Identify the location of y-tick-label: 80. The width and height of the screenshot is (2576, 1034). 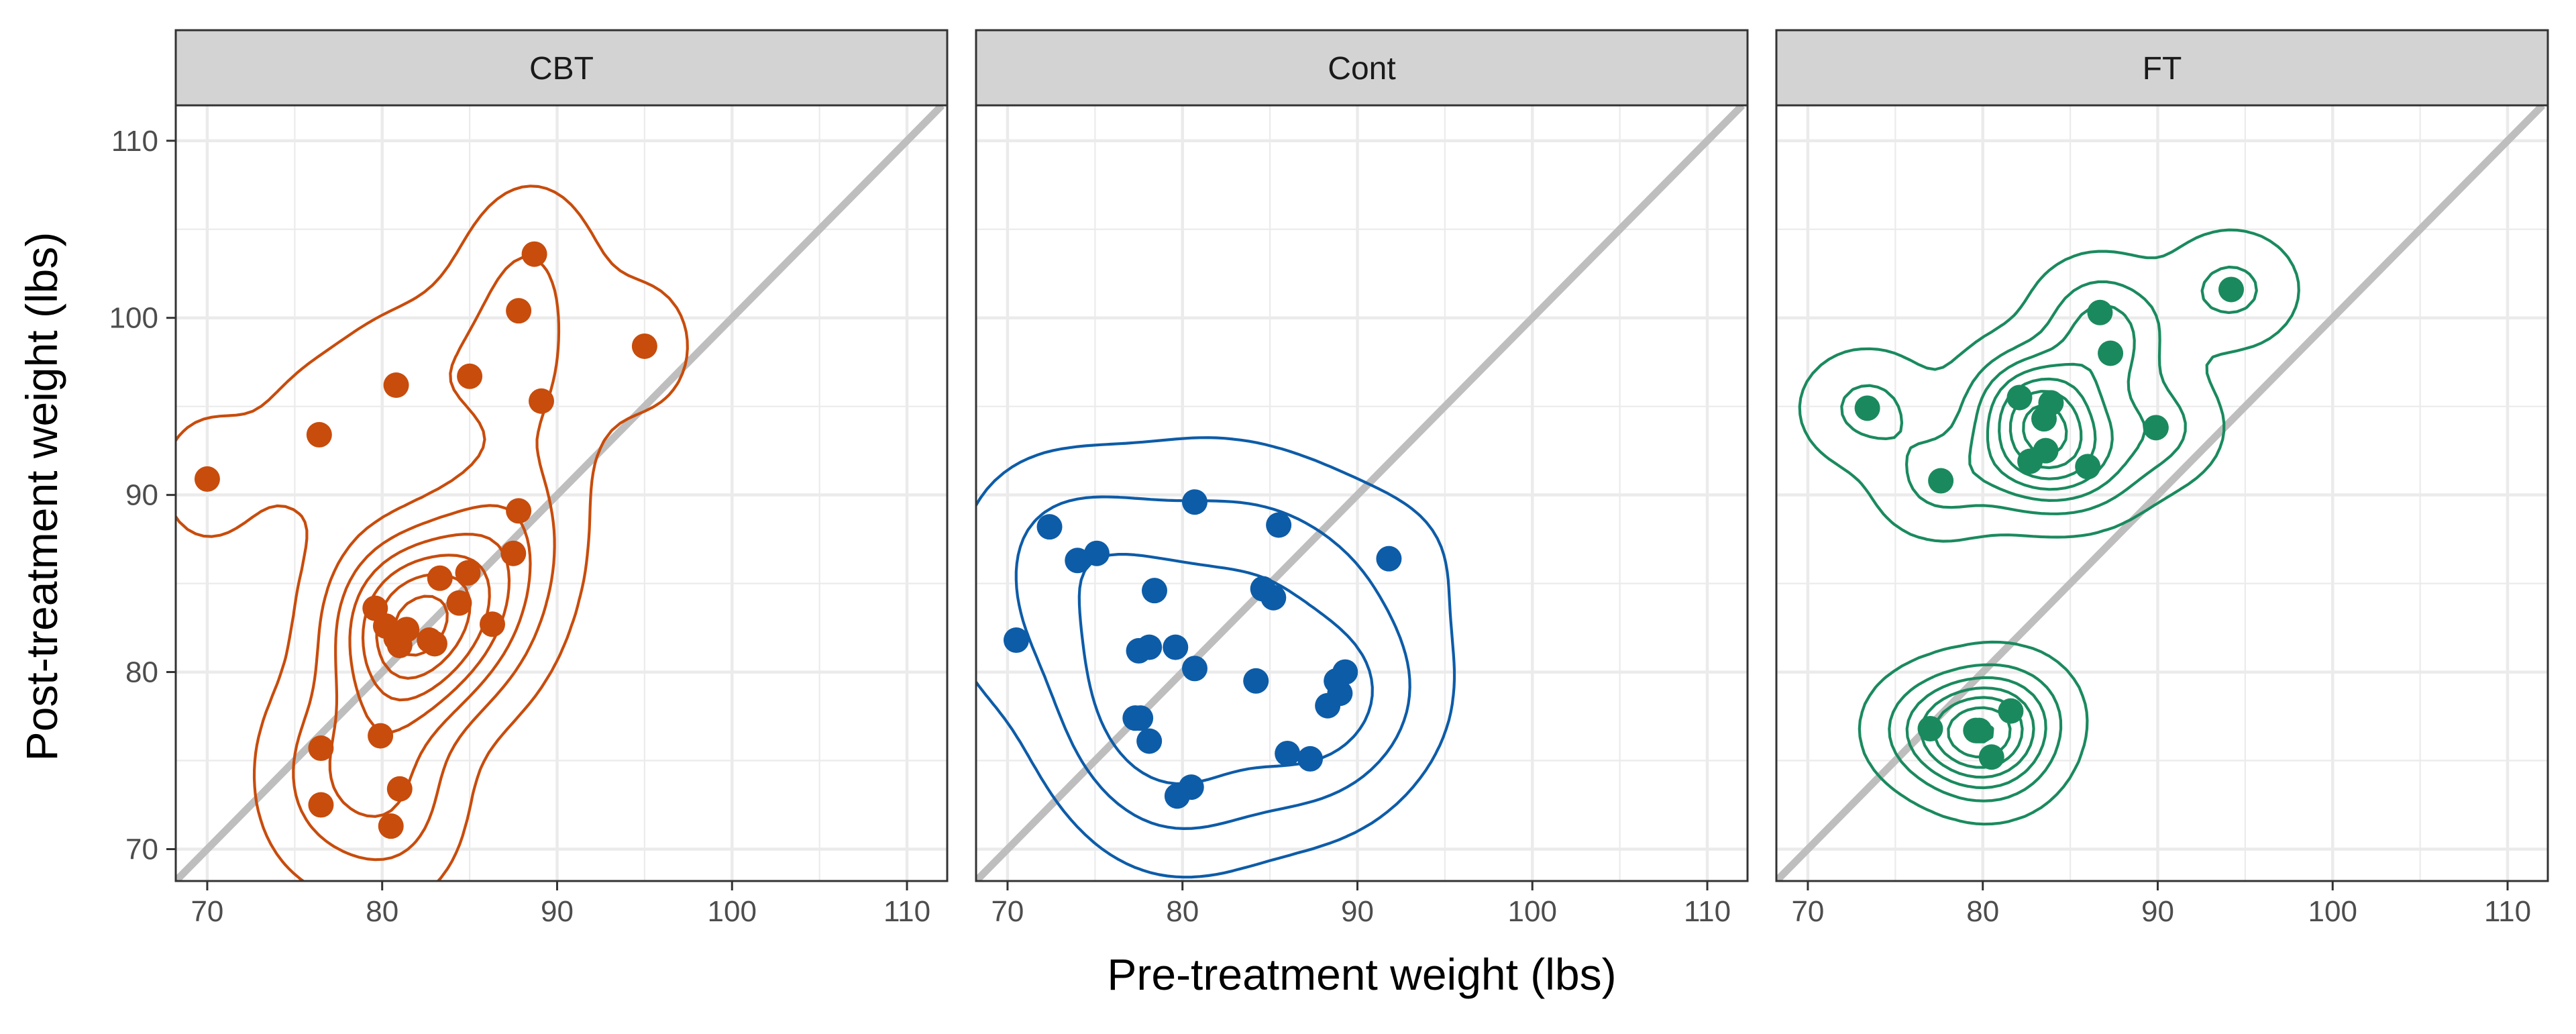
(141, 672).